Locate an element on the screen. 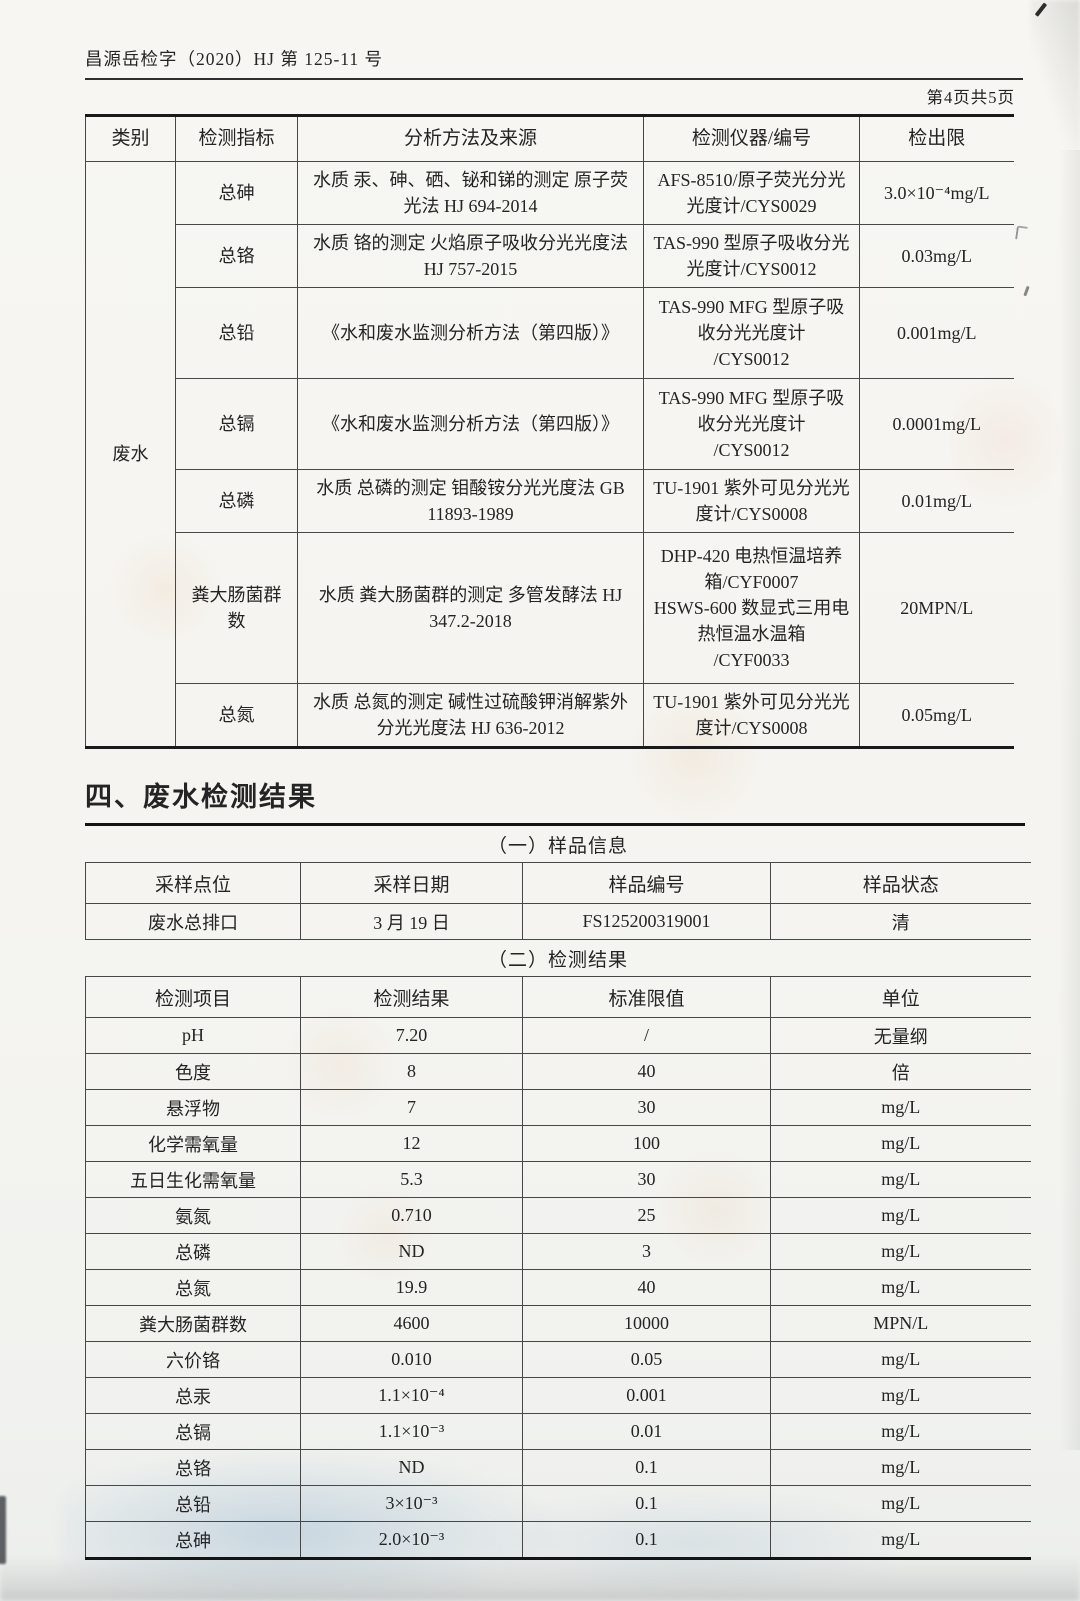  item-cell: 六价铬 is located at coordinates (193, 1359).